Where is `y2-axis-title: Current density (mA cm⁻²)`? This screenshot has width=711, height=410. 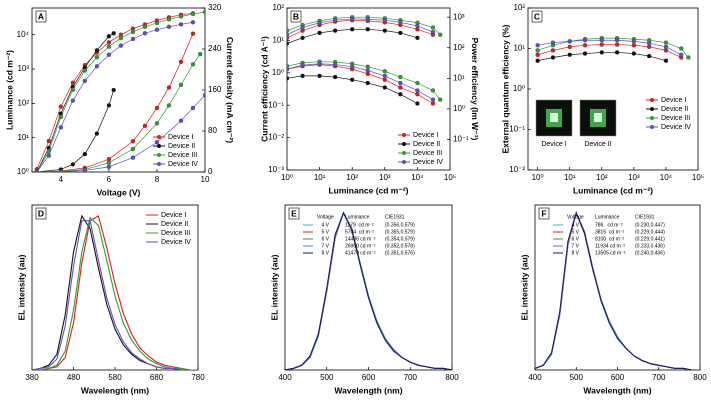 y2-axis-title: Current density (mA cm⁻²) is located at coordinates (230, 90).